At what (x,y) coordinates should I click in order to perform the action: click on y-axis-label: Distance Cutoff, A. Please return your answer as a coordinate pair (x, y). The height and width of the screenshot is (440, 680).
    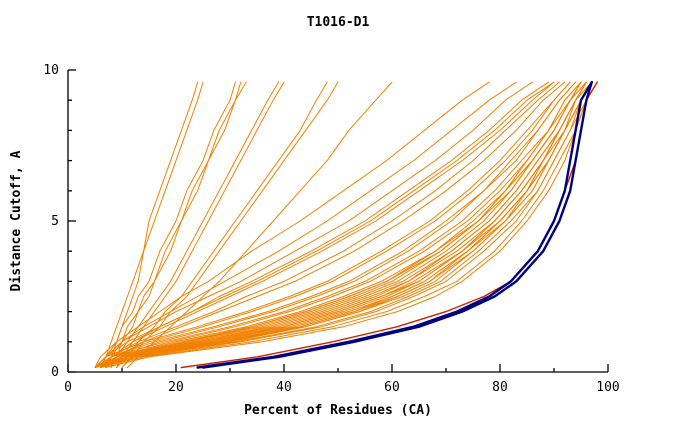
    Looking at the image, I should click on (16, 220).